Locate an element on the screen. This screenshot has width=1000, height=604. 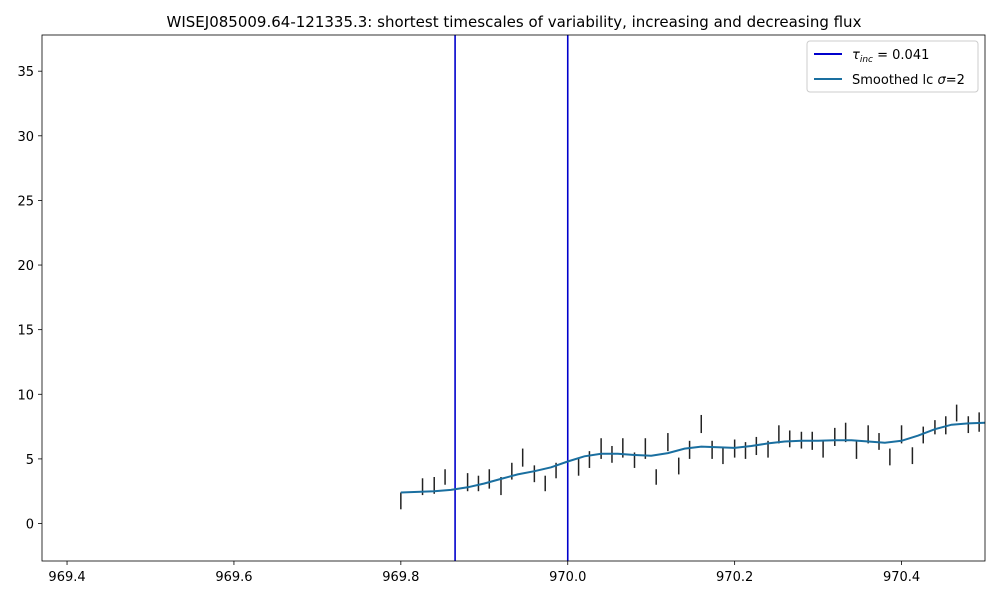
x-tick-label: 970.2 is located at coordinates (734, 577).